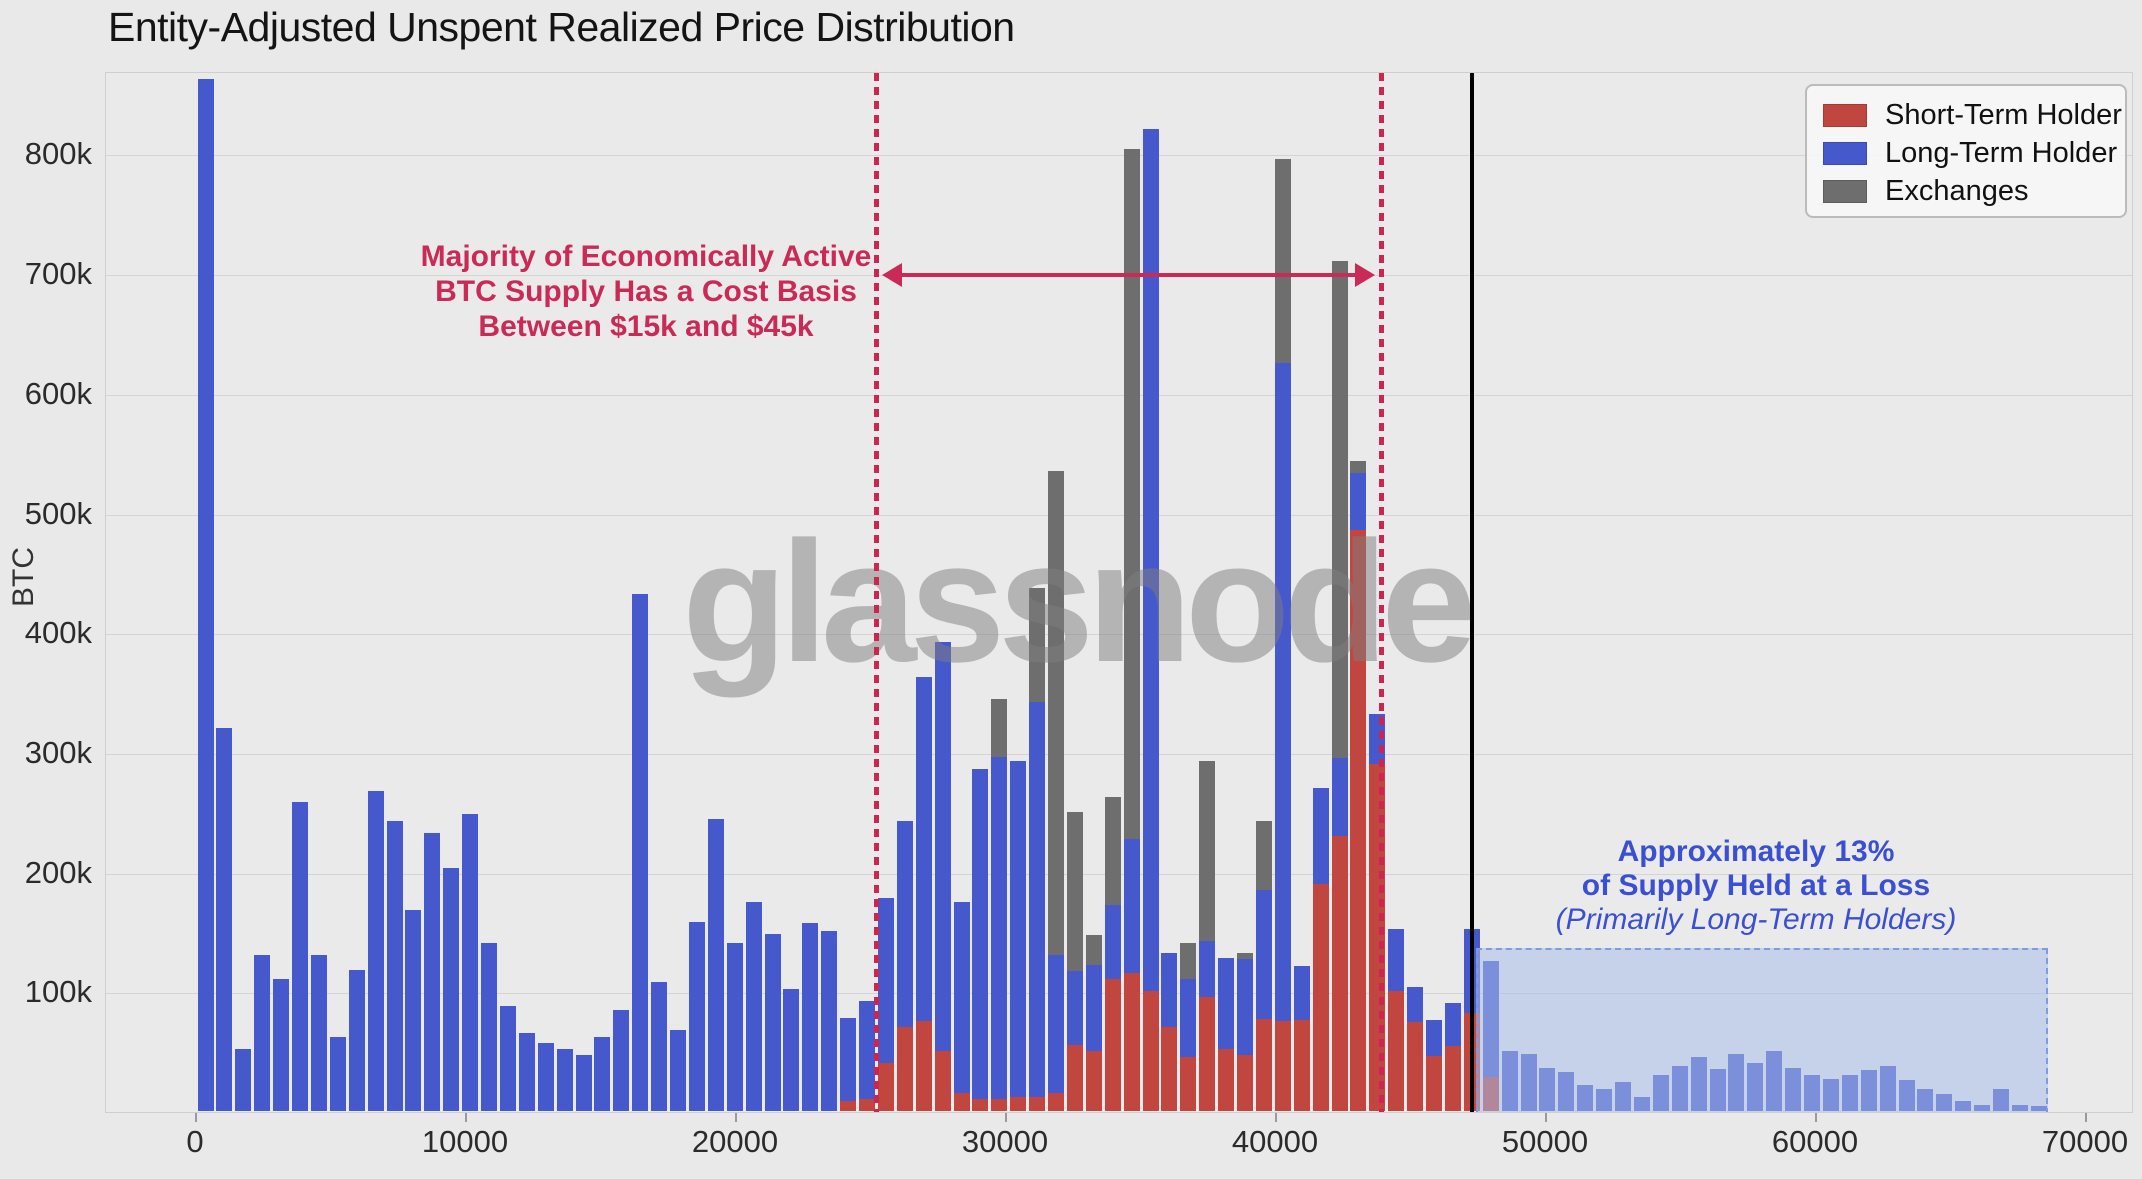 Image resolution: width=2142 pixels, height=1179 pixels. What do you see at coordinates (58, 872) in the screenshot?
I see `y-tick-label: 200k` at bounding box center [58, 872].